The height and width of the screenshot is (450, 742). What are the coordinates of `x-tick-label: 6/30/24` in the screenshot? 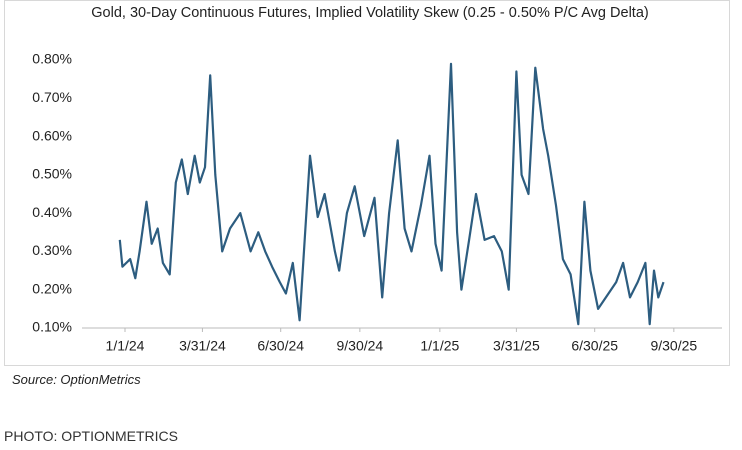 It's located at (280, 346).